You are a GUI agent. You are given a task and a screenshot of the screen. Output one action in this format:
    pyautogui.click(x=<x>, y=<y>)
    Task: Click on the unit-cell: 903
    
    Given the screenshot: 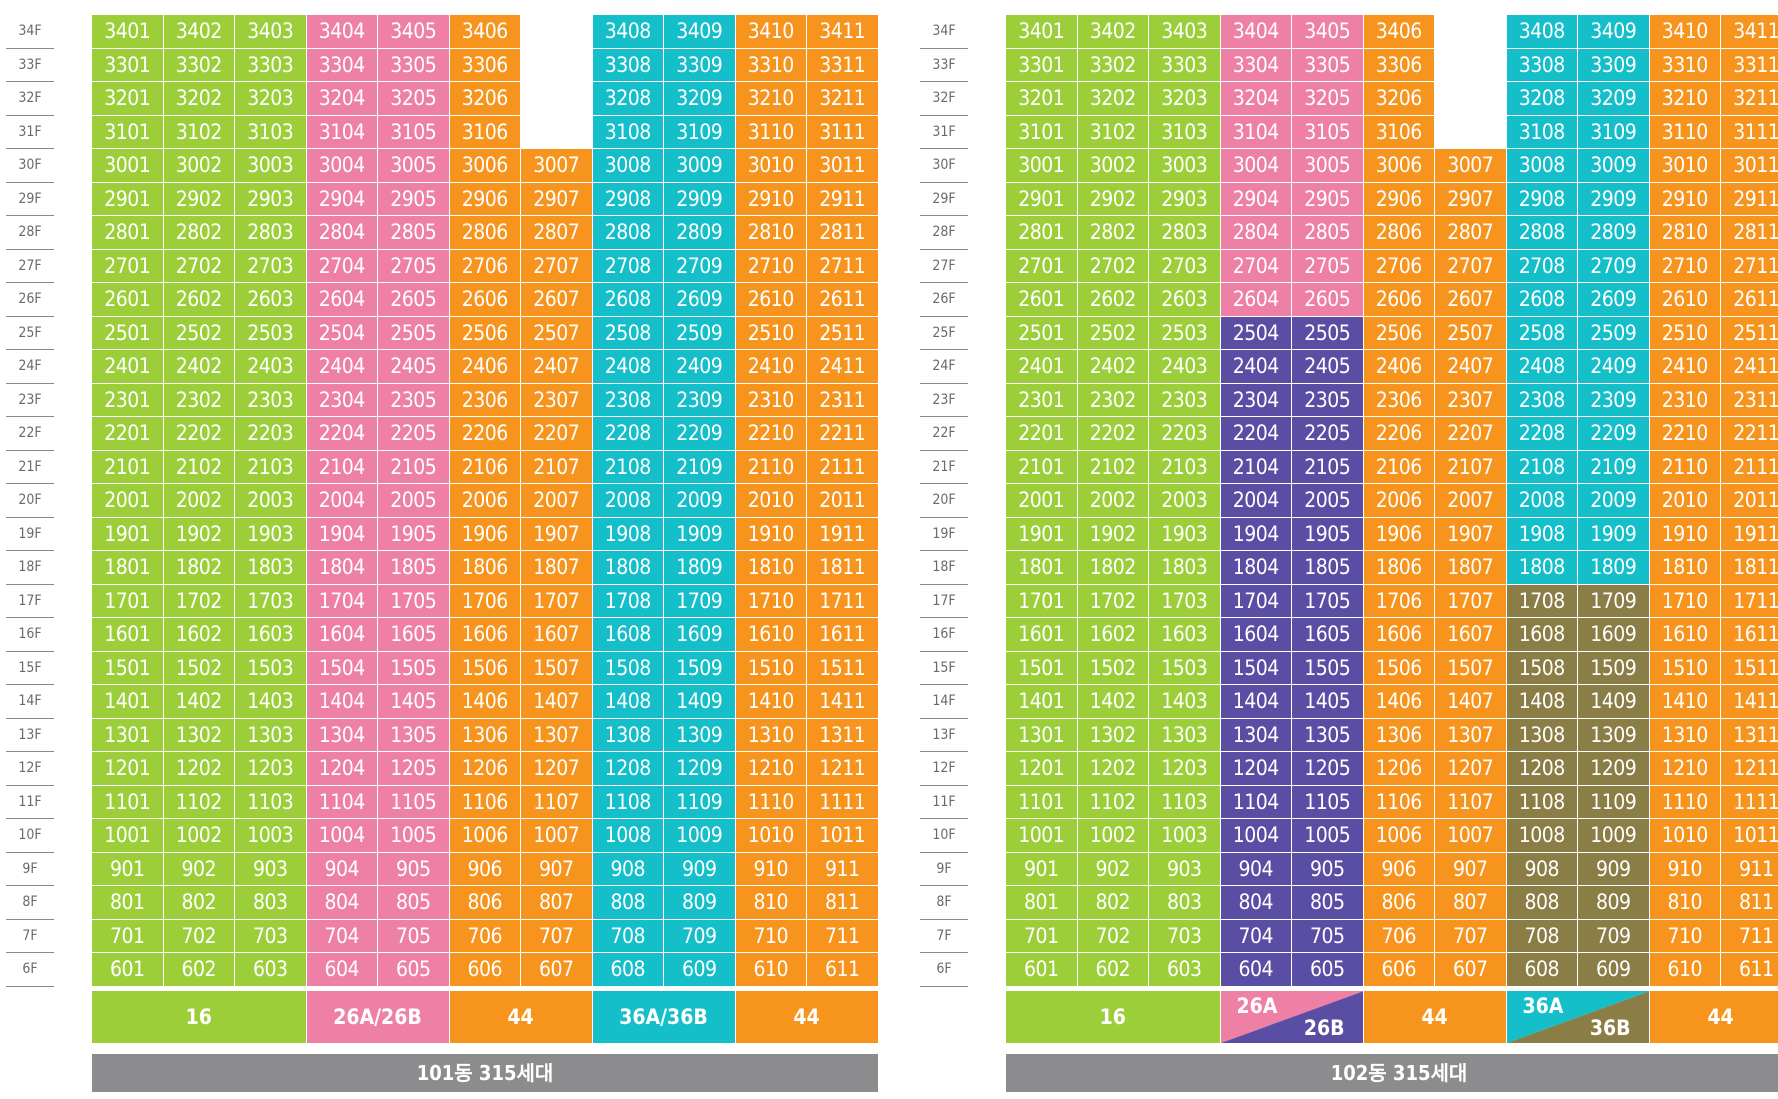 What is the action you would take?
    pyautogui.click(x=1185, y=869)
    